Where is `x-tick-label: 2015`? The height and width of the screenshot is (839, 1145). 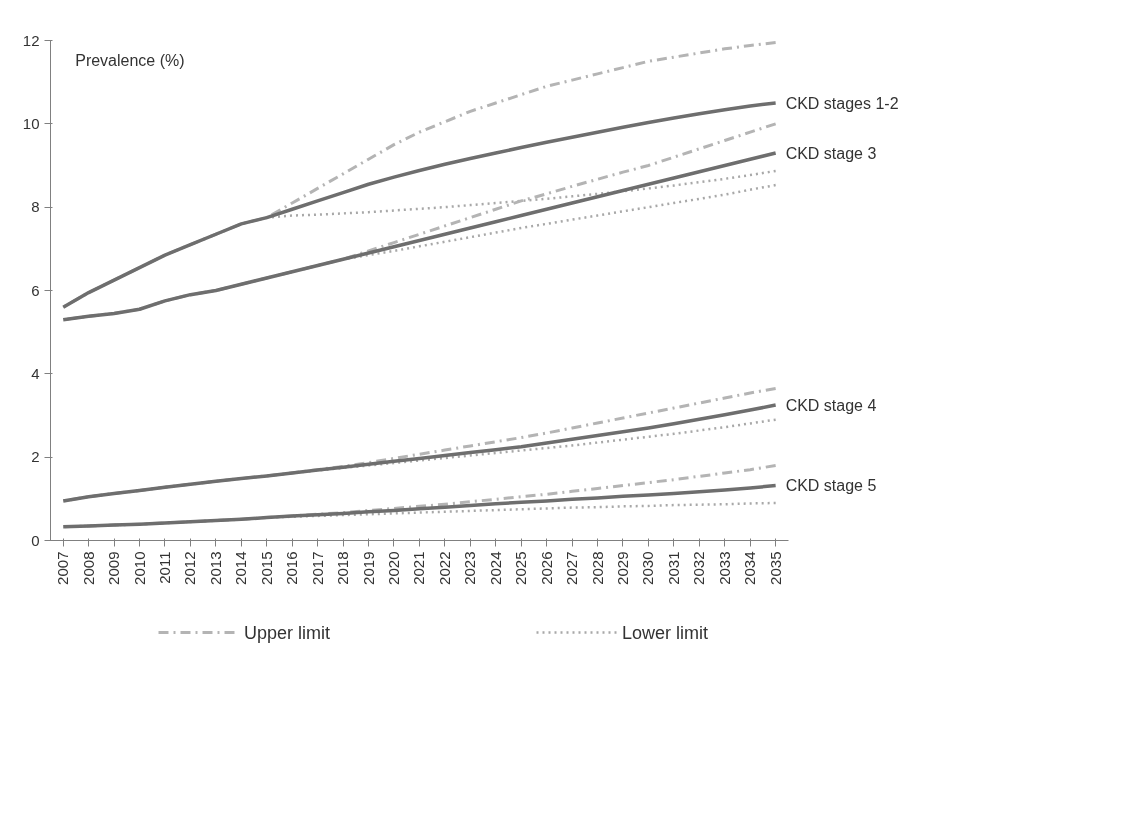
x-tick-label: 2015 is located at coordinates (266, 568).